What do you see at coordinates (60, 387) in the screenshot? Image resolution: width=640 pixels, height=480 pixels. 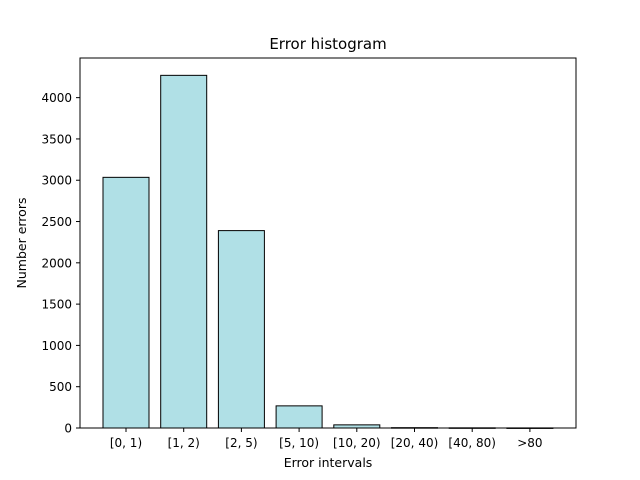 I see `y-tick-label: 500` at bounding box center [60, 387].